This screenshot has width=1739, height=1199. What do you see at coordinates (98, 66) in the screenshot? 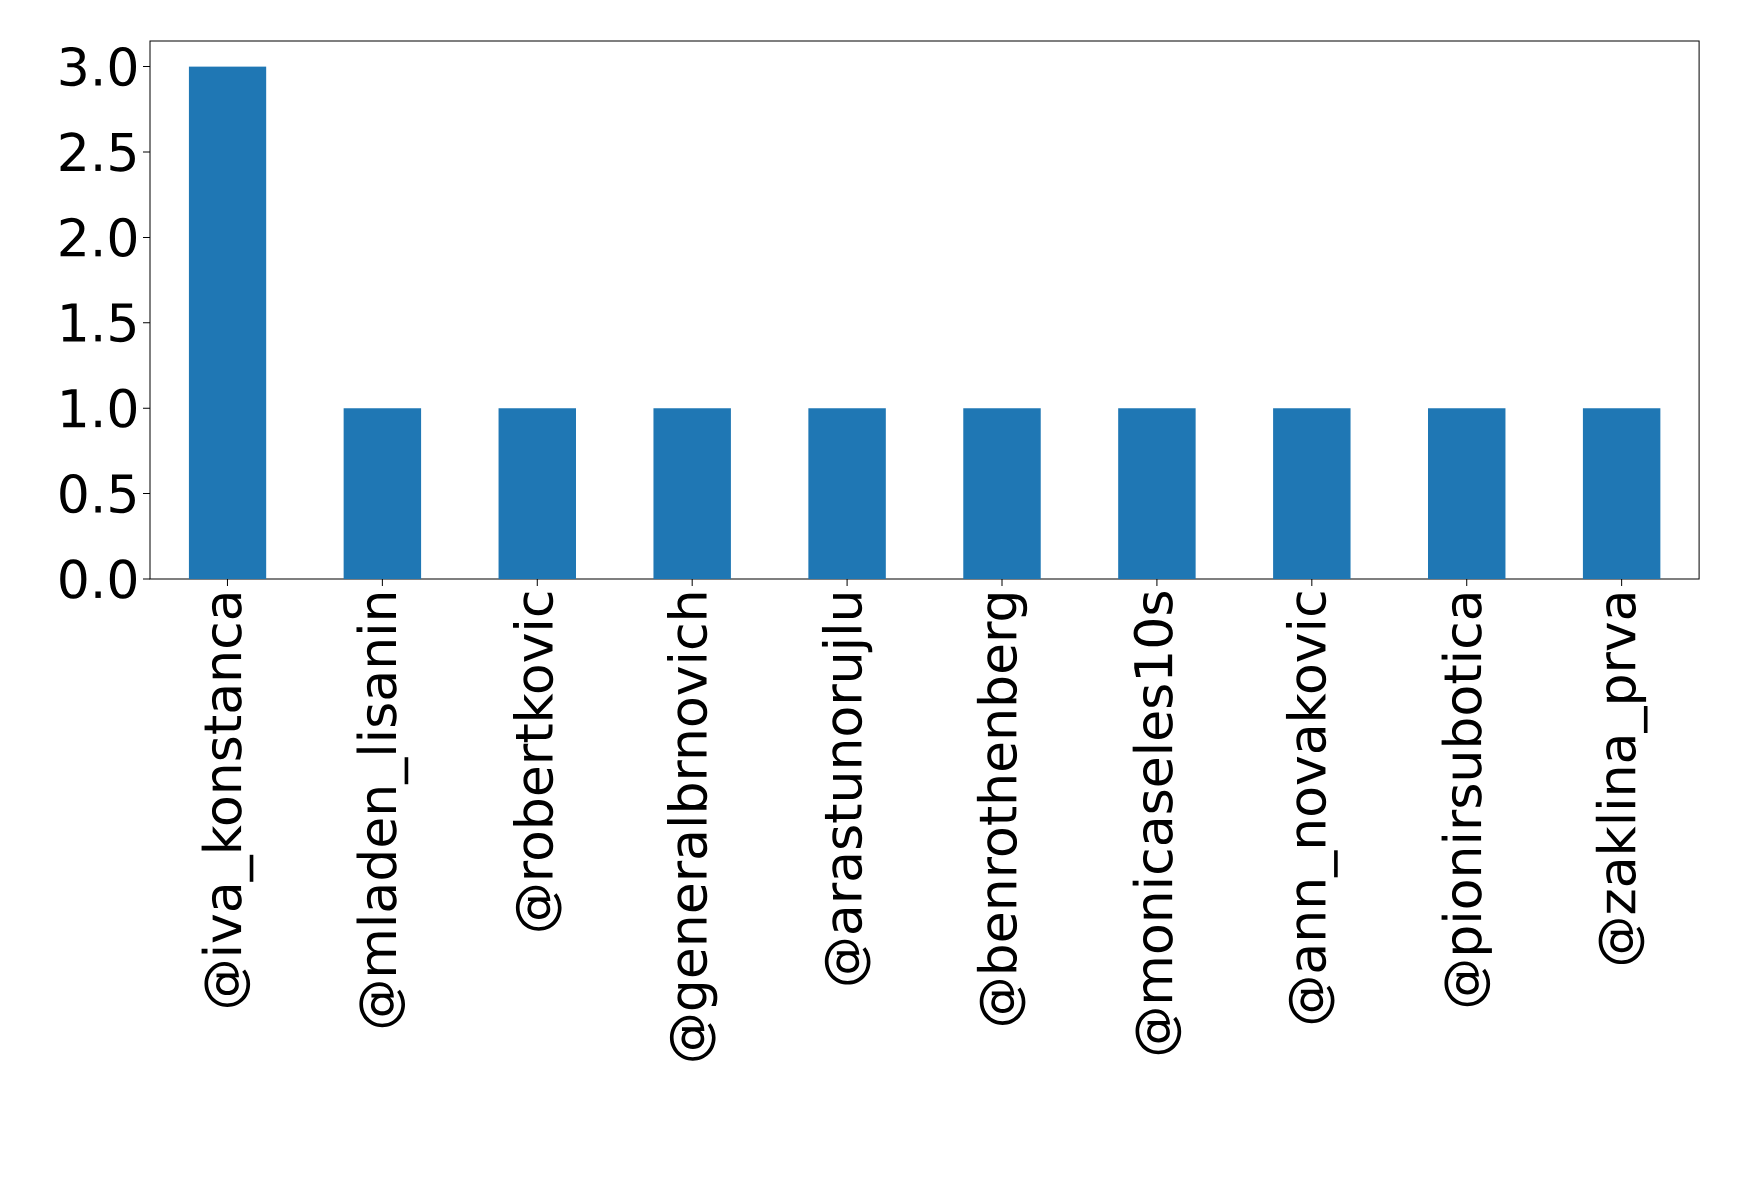
I see `y-tick-label: 3.0` at bounding box center [98, 66].